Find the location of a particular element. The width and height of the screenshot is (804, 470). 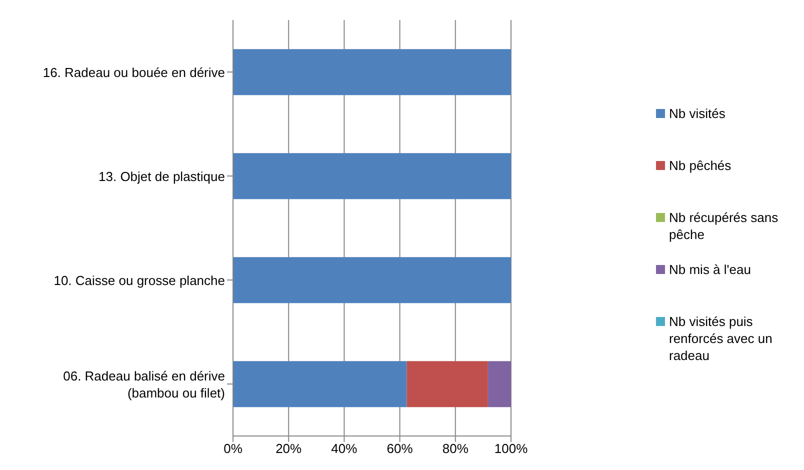

x-tick-label: 80% is located at coordinates (455, 448).